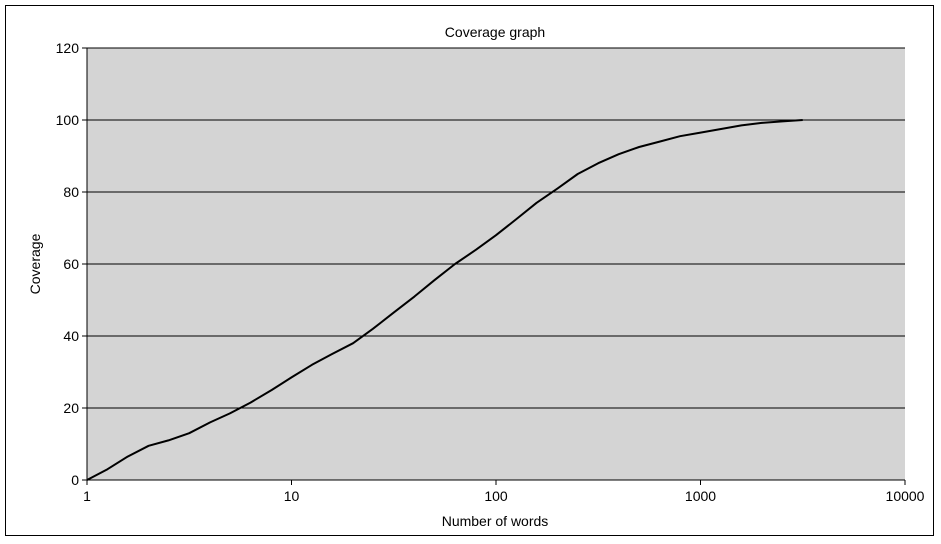 The width and height of the screenshot is (941, 544). I want to click on x-tick-label-10000: 10000, so click(905, 496).